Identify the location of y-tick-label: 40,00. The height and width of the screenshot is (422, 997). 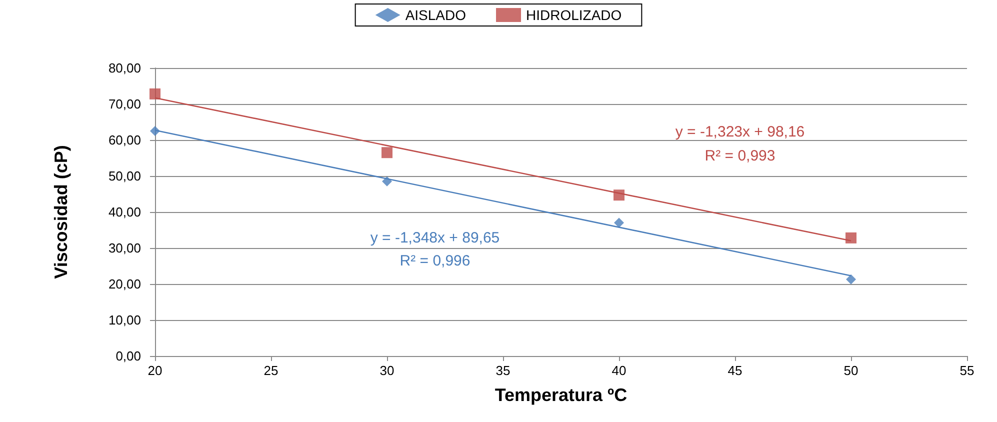
(124, 212).